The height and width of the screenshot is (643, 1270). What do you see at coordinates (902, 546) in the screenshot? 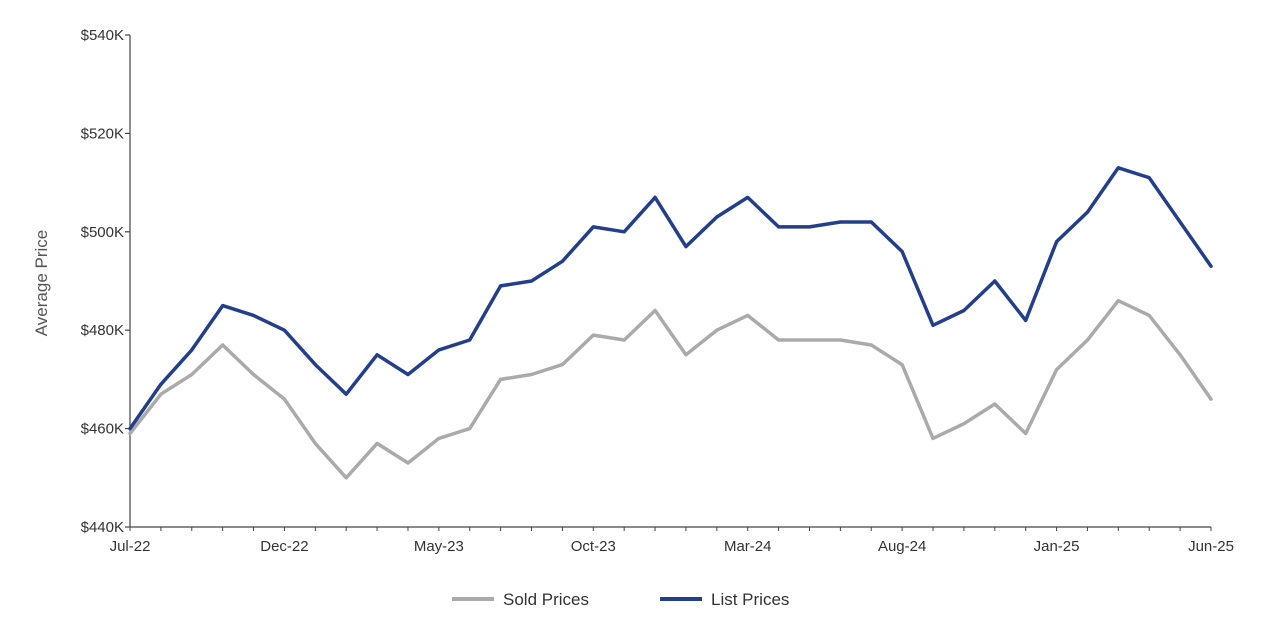
I see `x-tick-label: Aug-24` at bounding box center [902, 546].